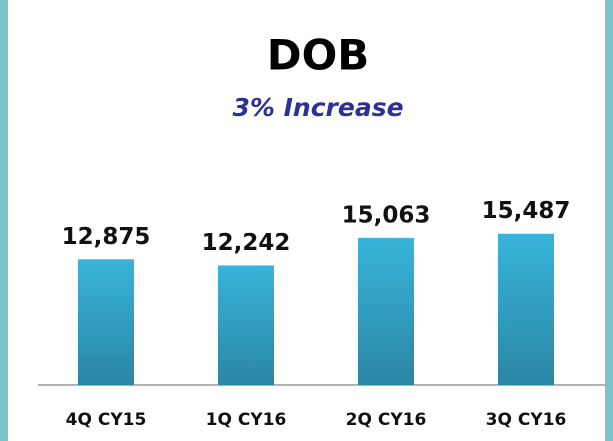 Image resolution: width=613 pixels, height=441 pixels. Describe the element at coordinates (246, 420) in the screenshot. I see `x-tick-label: 1Q CY16` at that location.